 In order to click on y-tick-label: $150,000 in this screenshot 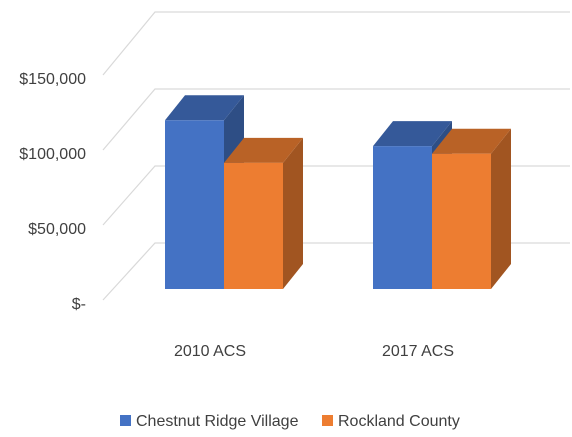, I will do `click(52, 79)`.